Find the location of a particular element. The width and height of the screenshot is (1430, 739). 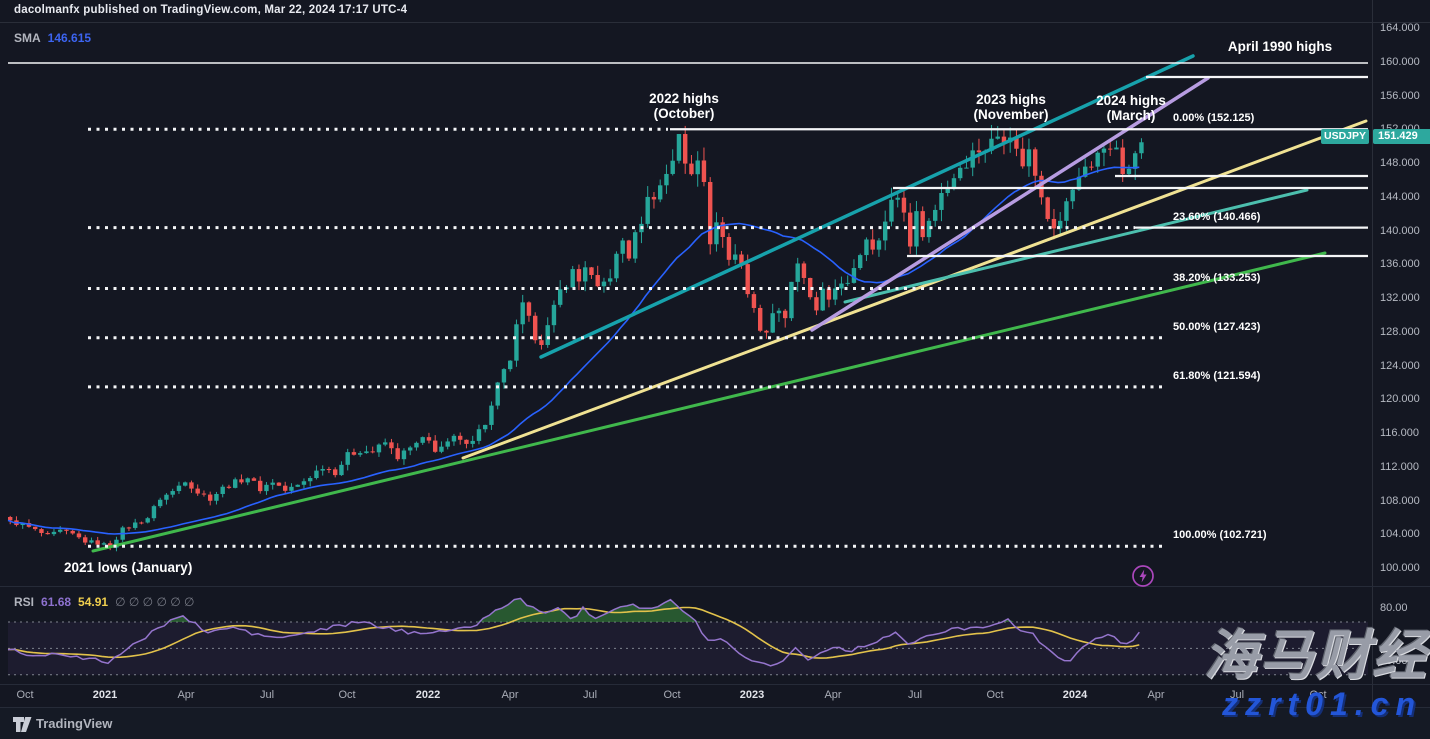

price-tick: 112.000 is located at coordinates (1399, 466).